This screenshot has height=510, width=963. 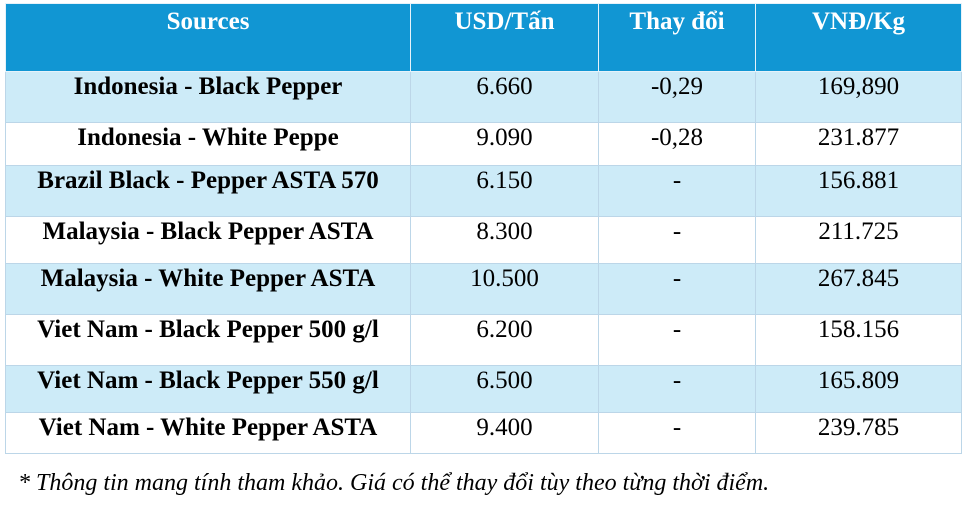 I want to click on cell-source: Indonesia - White Peppe, so click(x=208, y=144).